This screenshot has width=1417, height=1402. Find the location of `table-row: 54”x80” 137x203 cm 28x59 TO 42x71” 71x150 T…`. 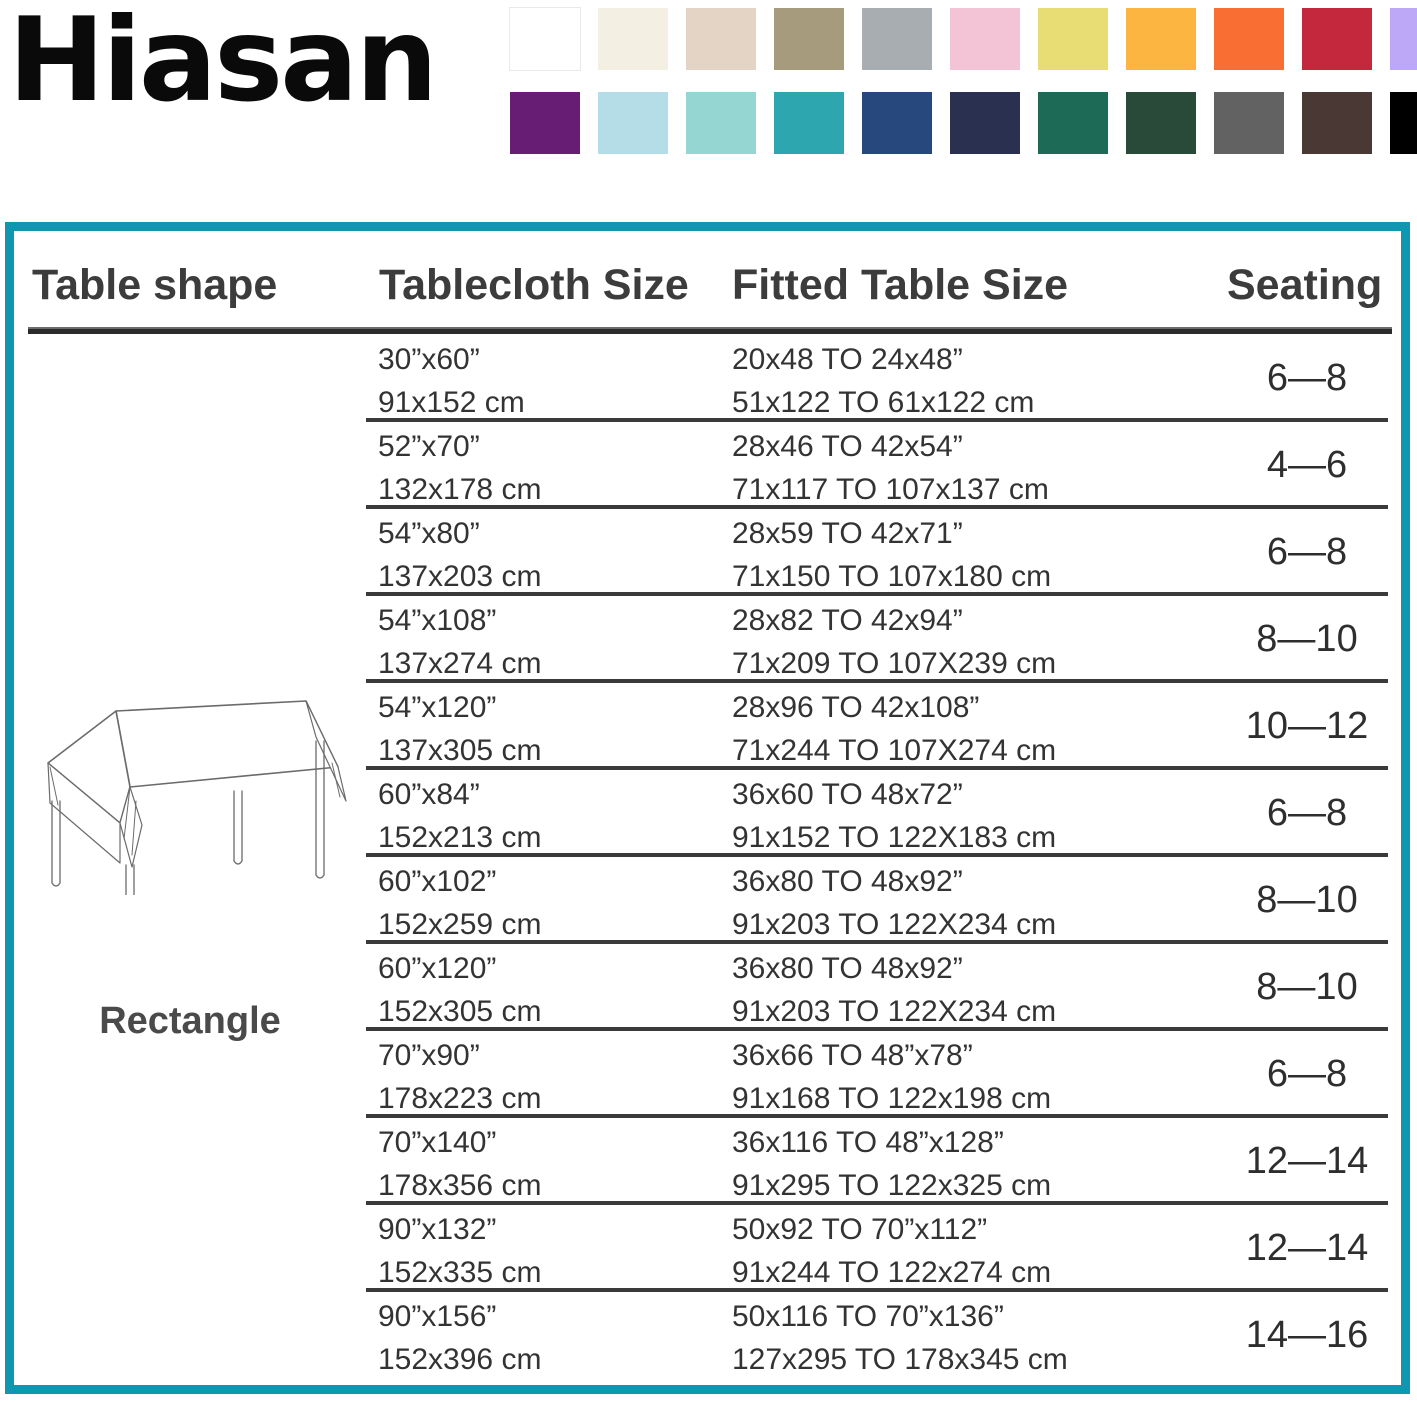

table-row: 54”x80” 137x203 cm 28x59 TO 42x71” 71x150 T… is located at coordinates (877, 552).